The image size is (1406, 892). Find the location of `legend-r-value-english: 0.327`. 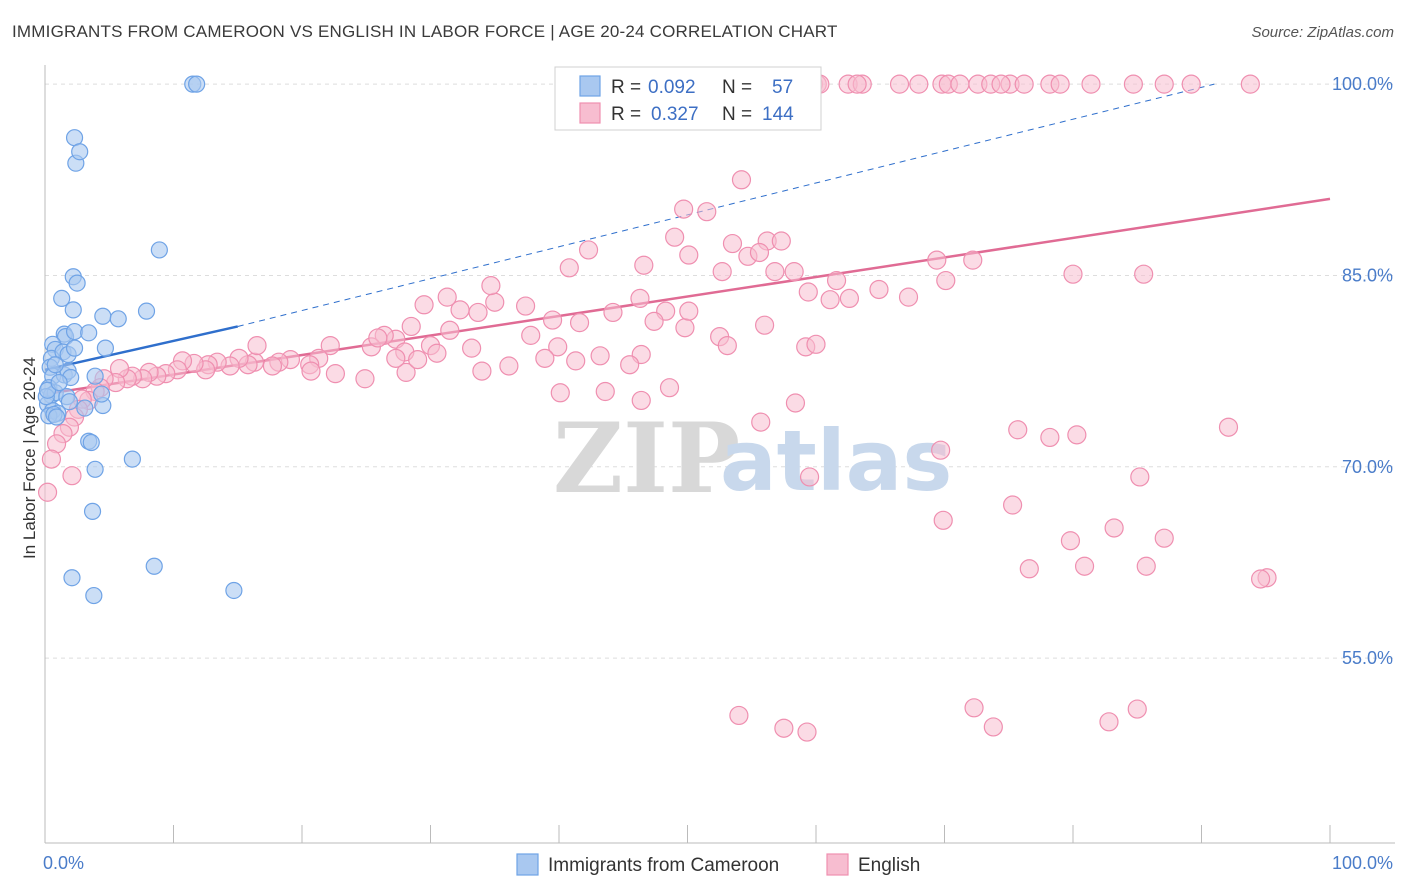

legend-r-value-english: 0.327 is located at coordinates (675, 114).